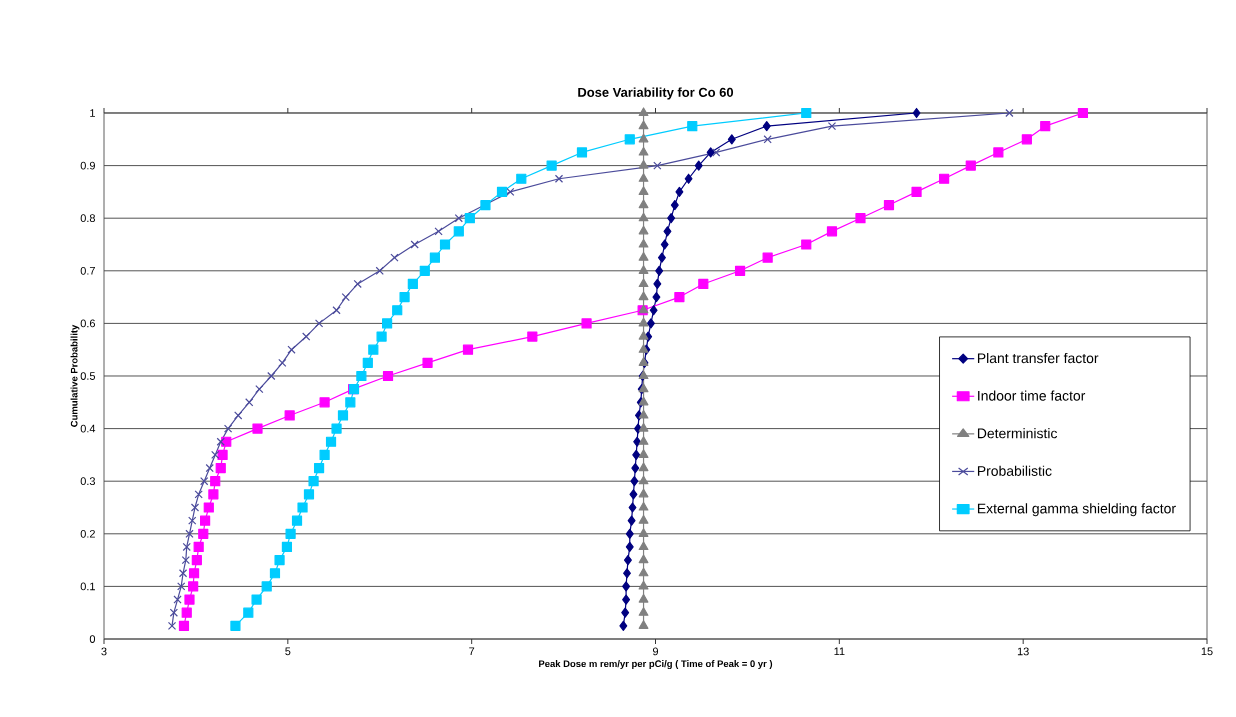  Describe the element at coordinates (1023, 651) in the screenshot. I see `x-tick-label: 13` at that location.